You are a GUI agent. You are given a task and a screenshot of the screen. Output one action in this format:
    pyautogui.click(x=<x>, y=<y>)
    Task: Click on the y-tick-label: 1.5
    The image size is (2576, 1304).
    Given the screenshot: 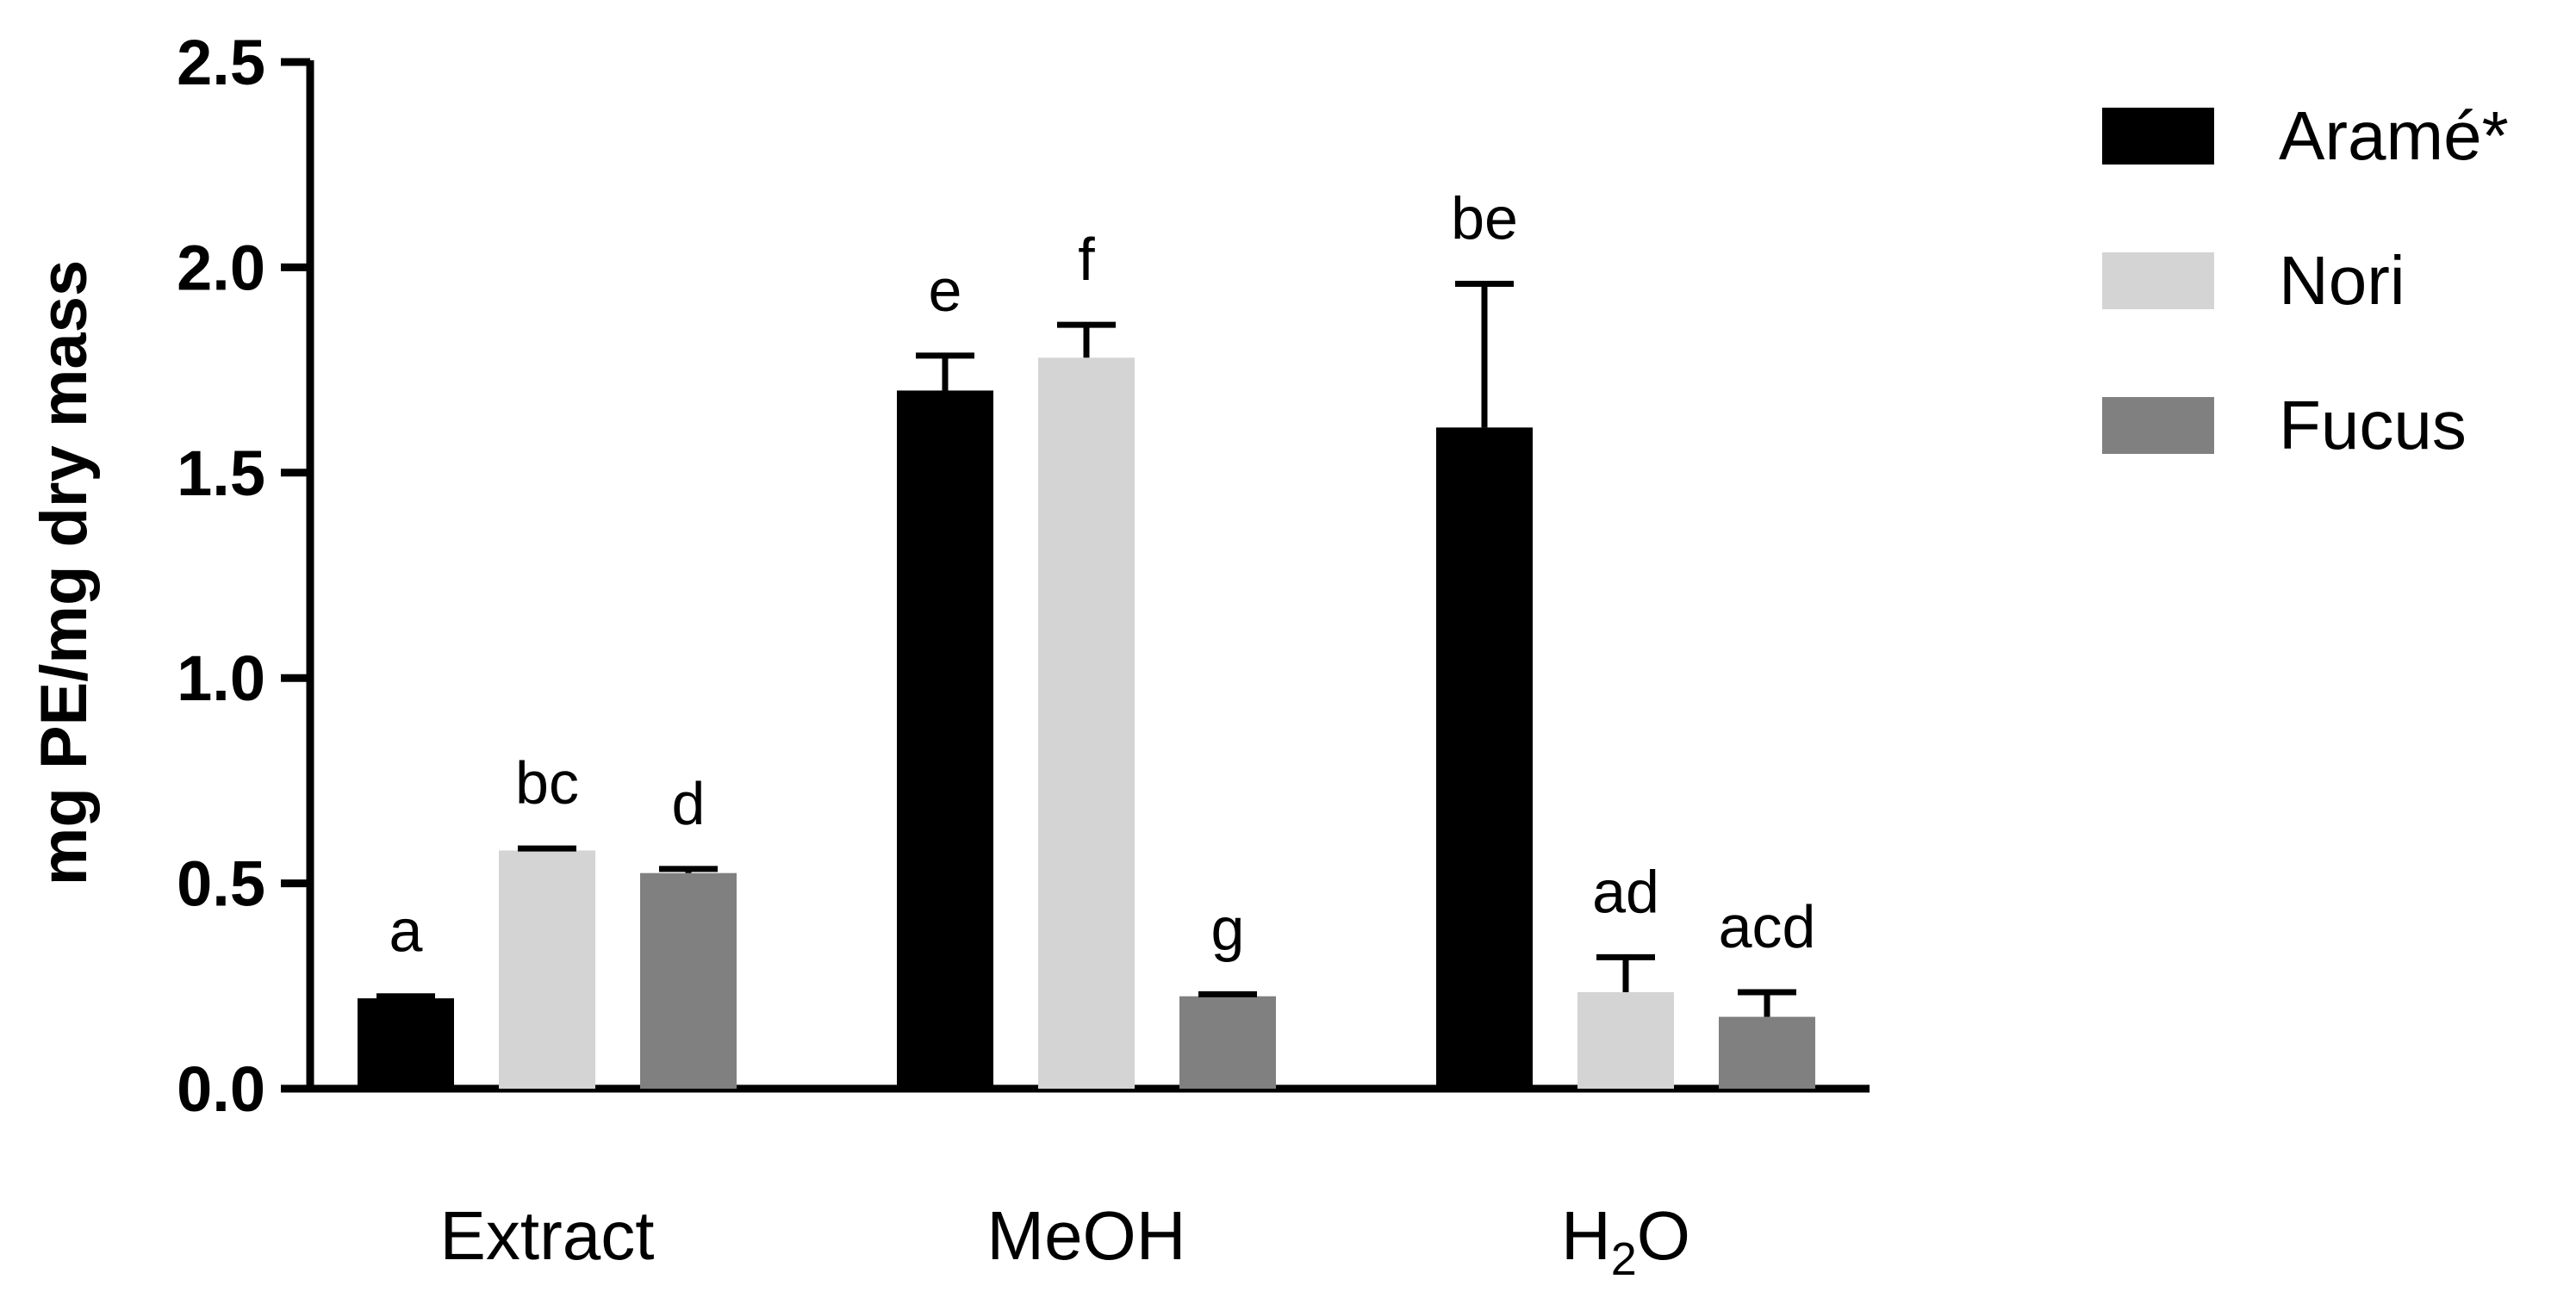 What is the action you would take?
    pyautogui.click(x=221, y=474)
    